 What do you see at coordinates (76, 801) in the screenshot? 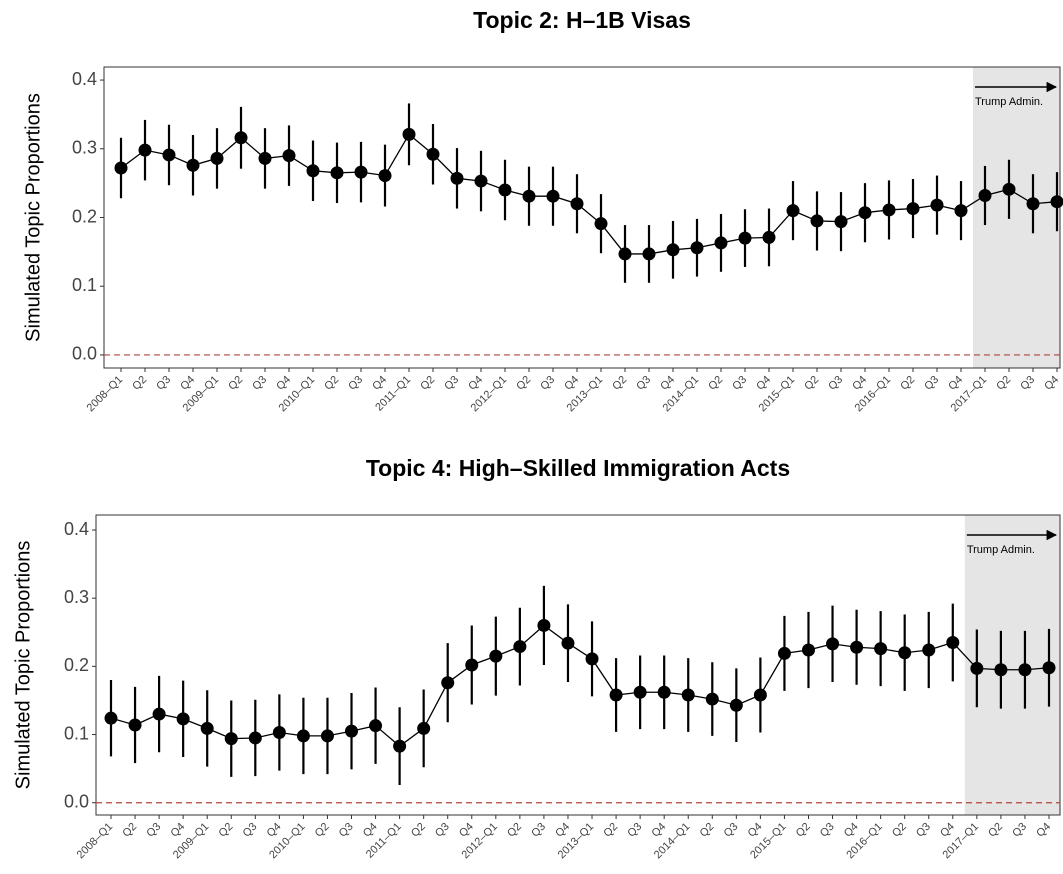
I see `y-tick-label: 0.0` at bounding box center [76, 801].